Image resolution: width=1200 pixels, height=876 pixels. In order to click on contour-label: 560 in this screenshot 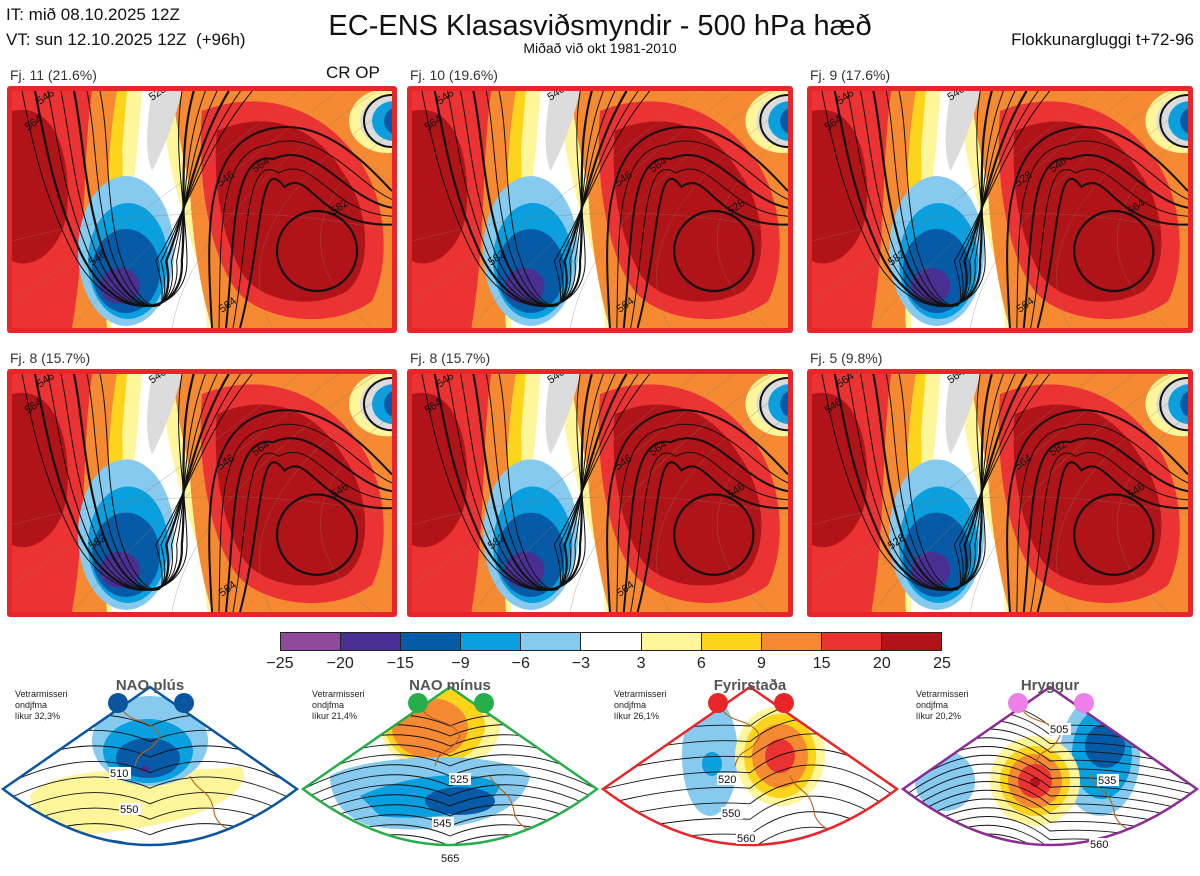, I will do `click(746, 839)`.